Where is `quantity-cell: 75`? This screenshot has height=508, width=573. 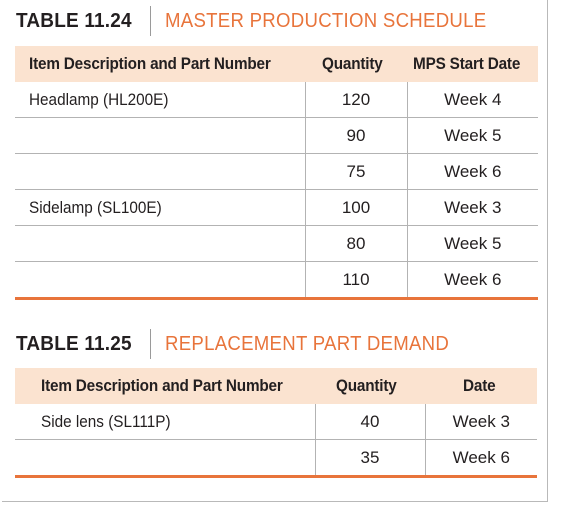
quantity-cell: 75 is located at coordinates (355, 171).